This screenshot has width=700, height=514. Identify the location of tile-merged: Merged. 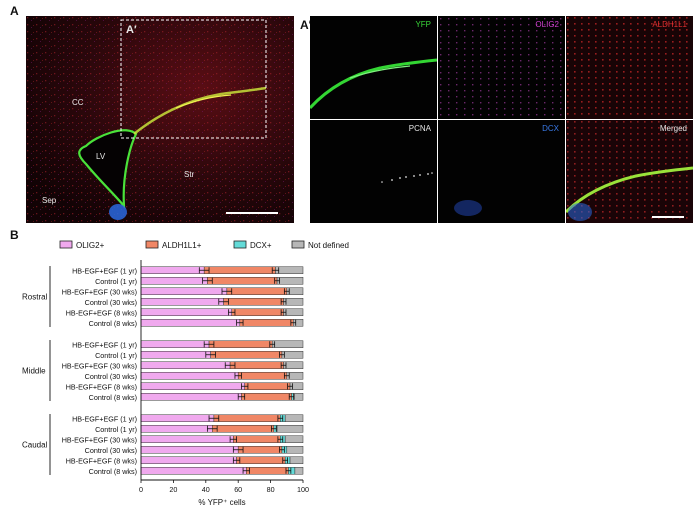
(629, 171).